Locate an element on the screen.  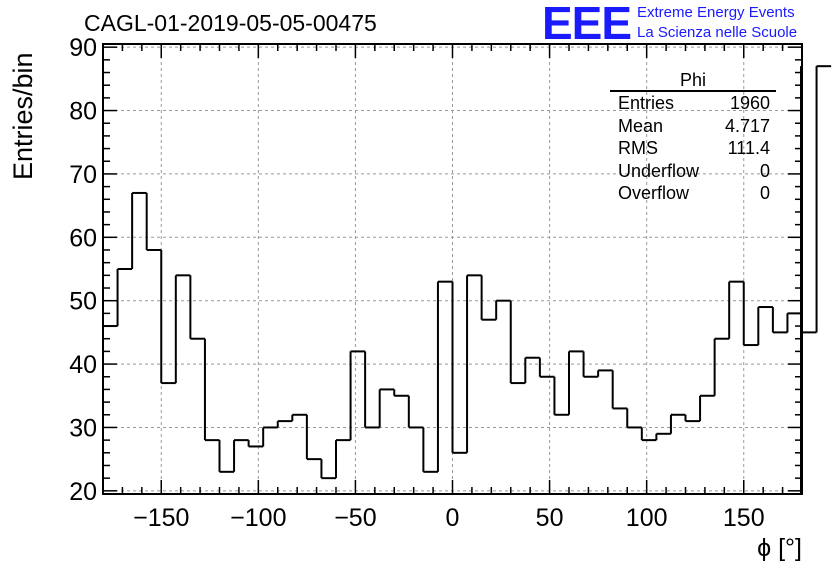
stats-row-entries: Entries 1960 is located at coordinates (693, 103).